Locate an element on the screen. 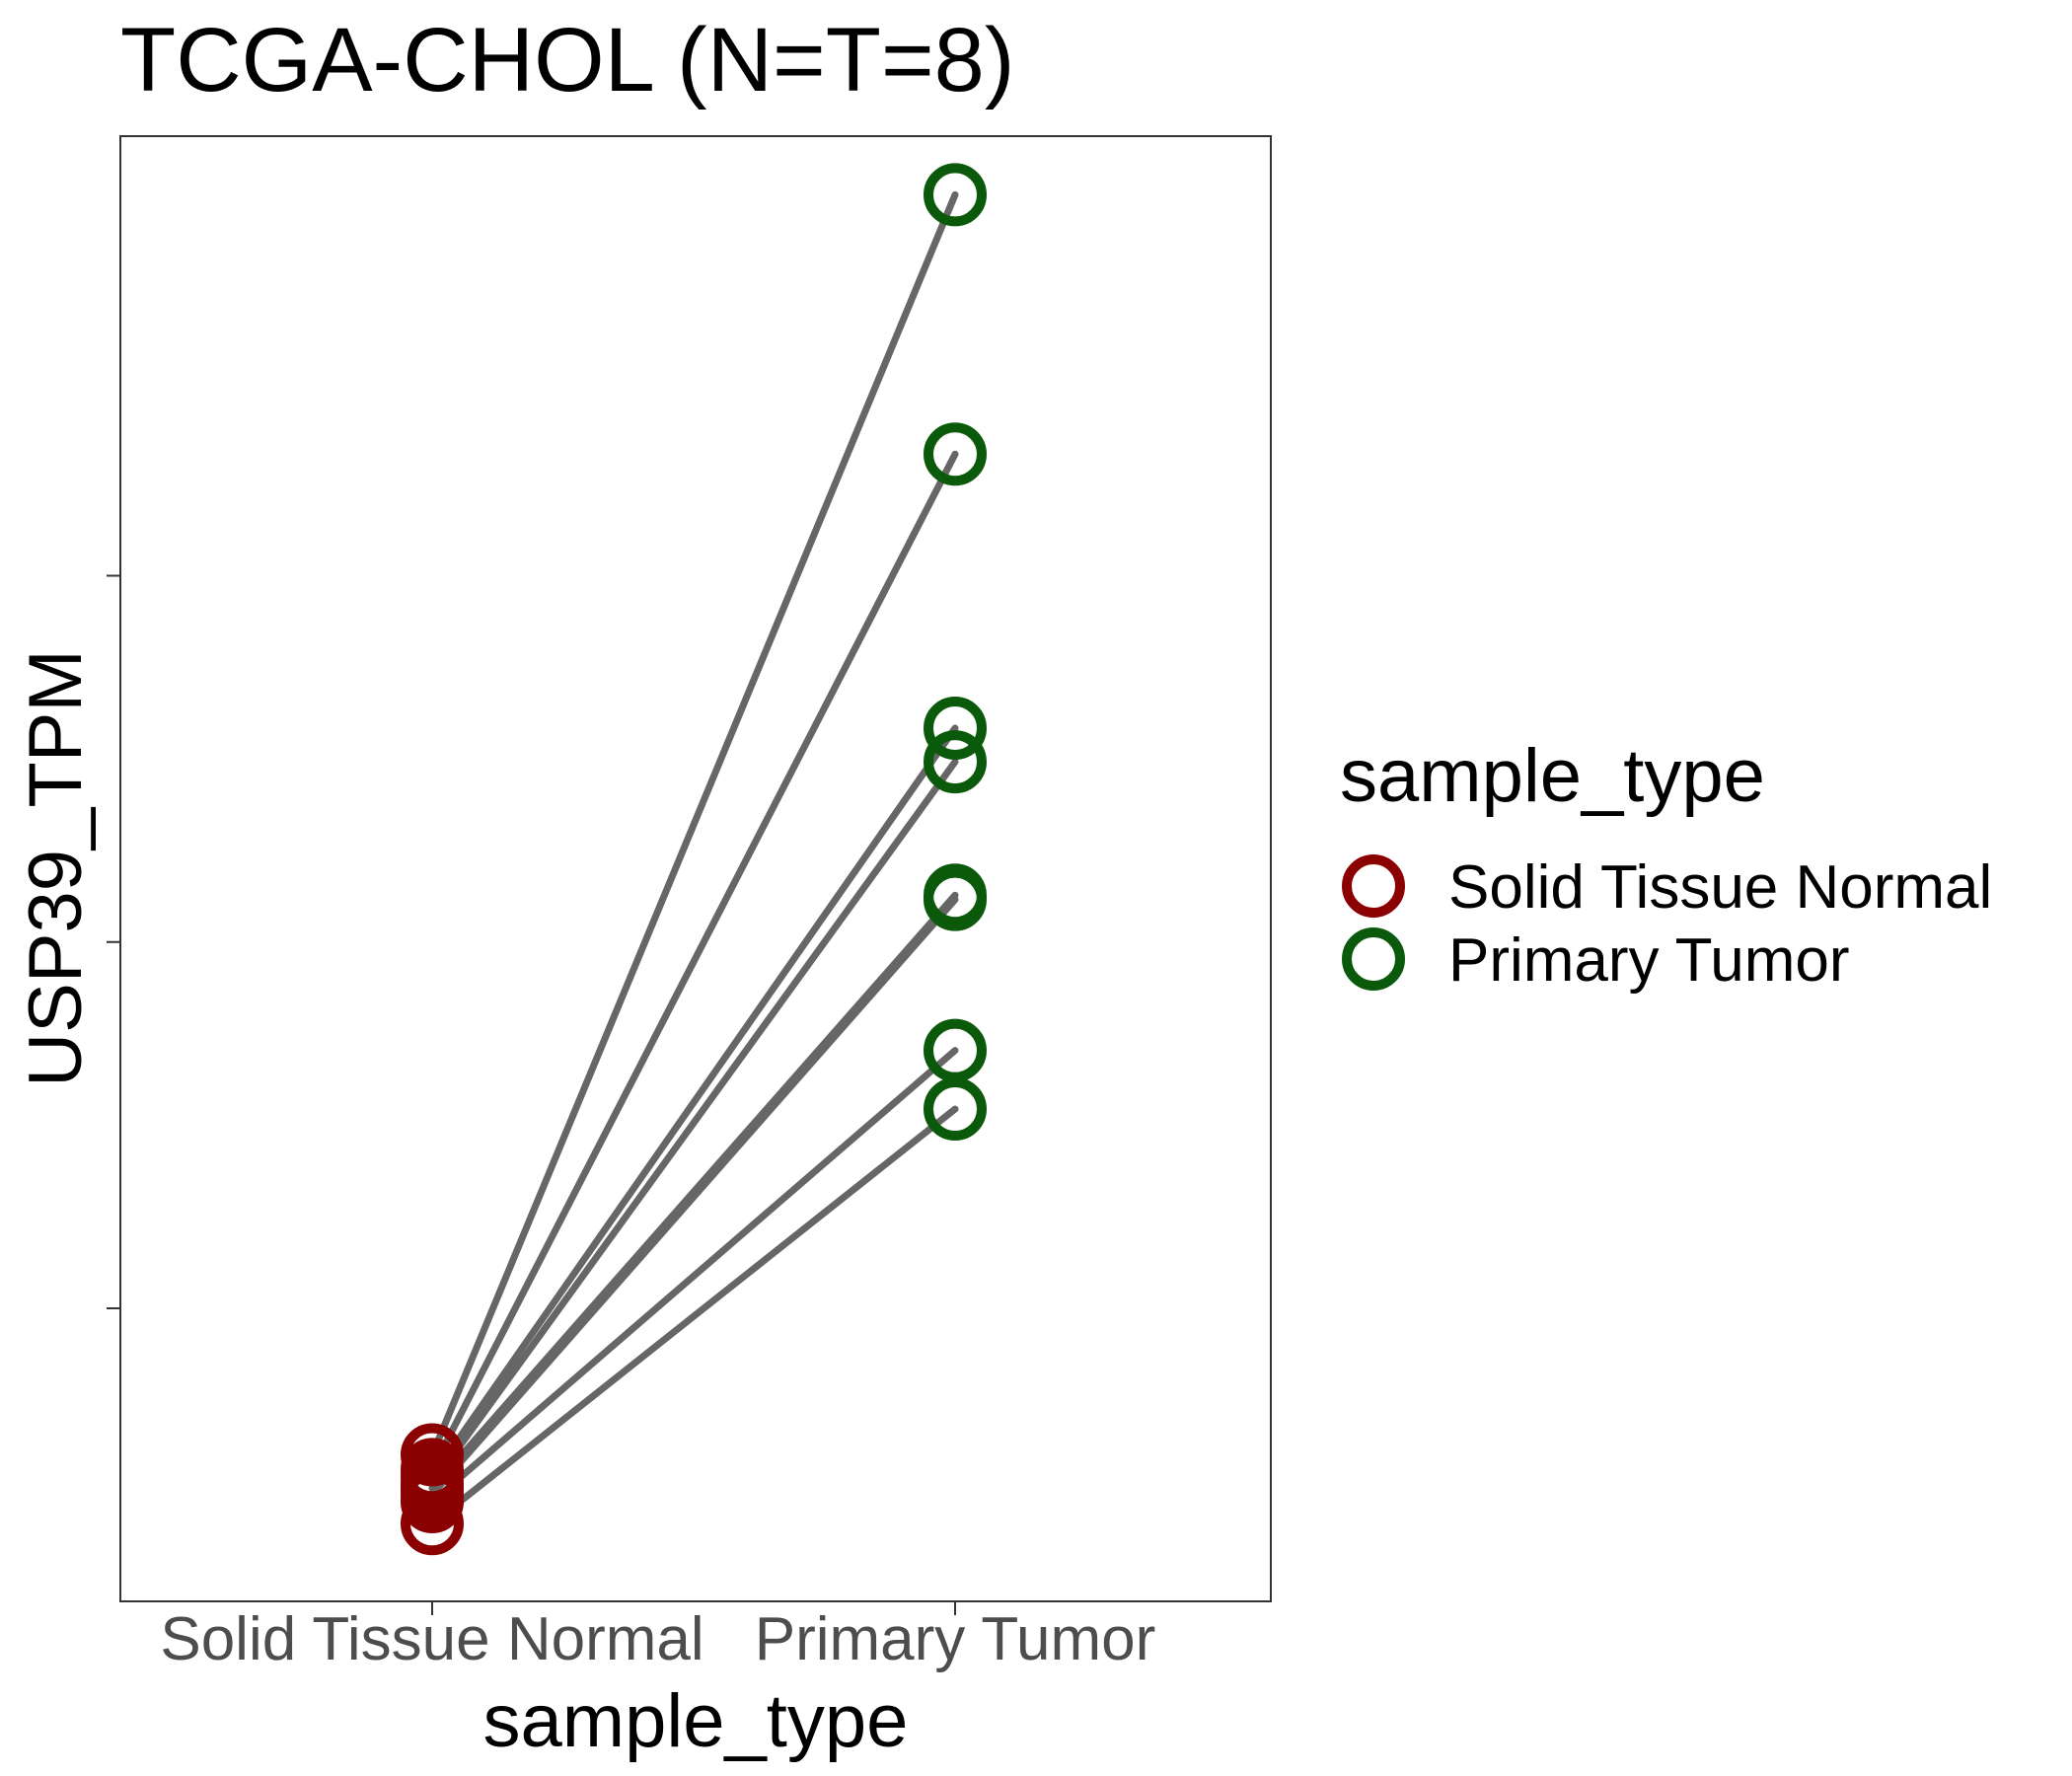 The image size is (2072, 1776). legend-label-2: Primary Tumor is located at coordinates (1648, 961).